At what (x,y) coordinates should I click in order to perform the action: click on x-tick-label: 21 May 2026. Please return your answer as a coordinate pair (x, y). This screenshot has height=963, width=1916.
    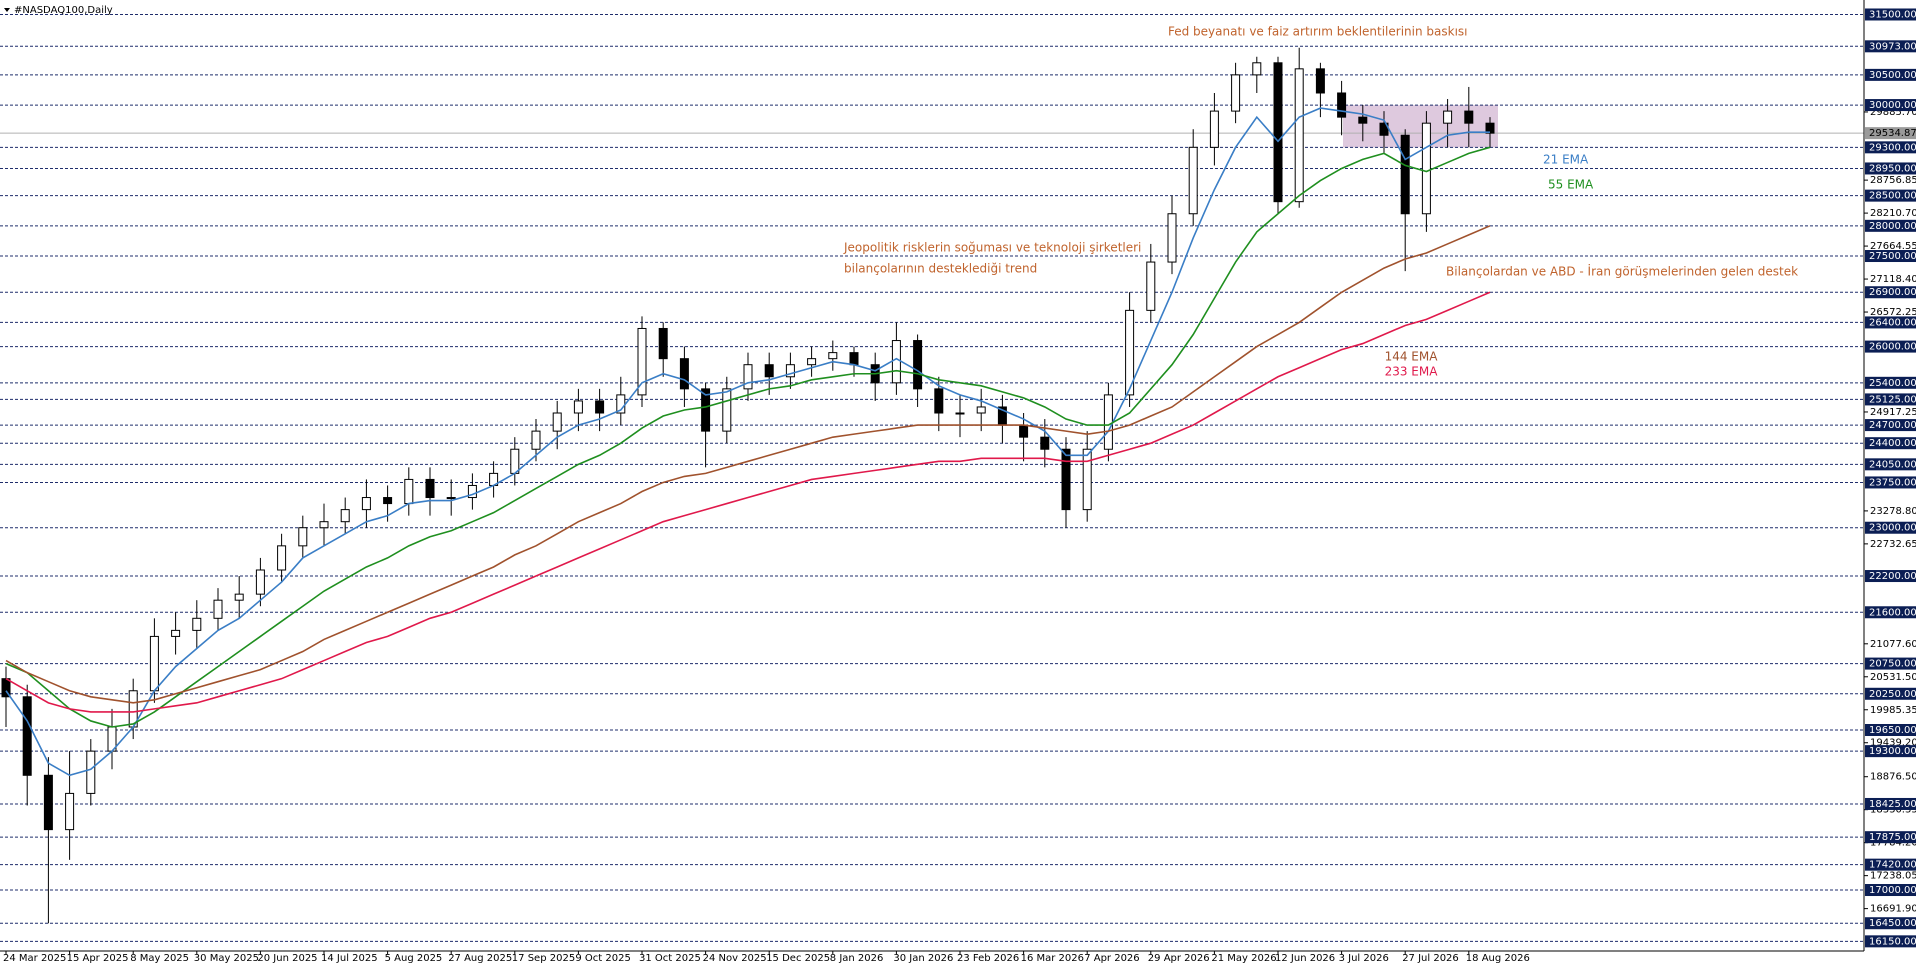
    Looking at the image, I should click on (1243, 958).